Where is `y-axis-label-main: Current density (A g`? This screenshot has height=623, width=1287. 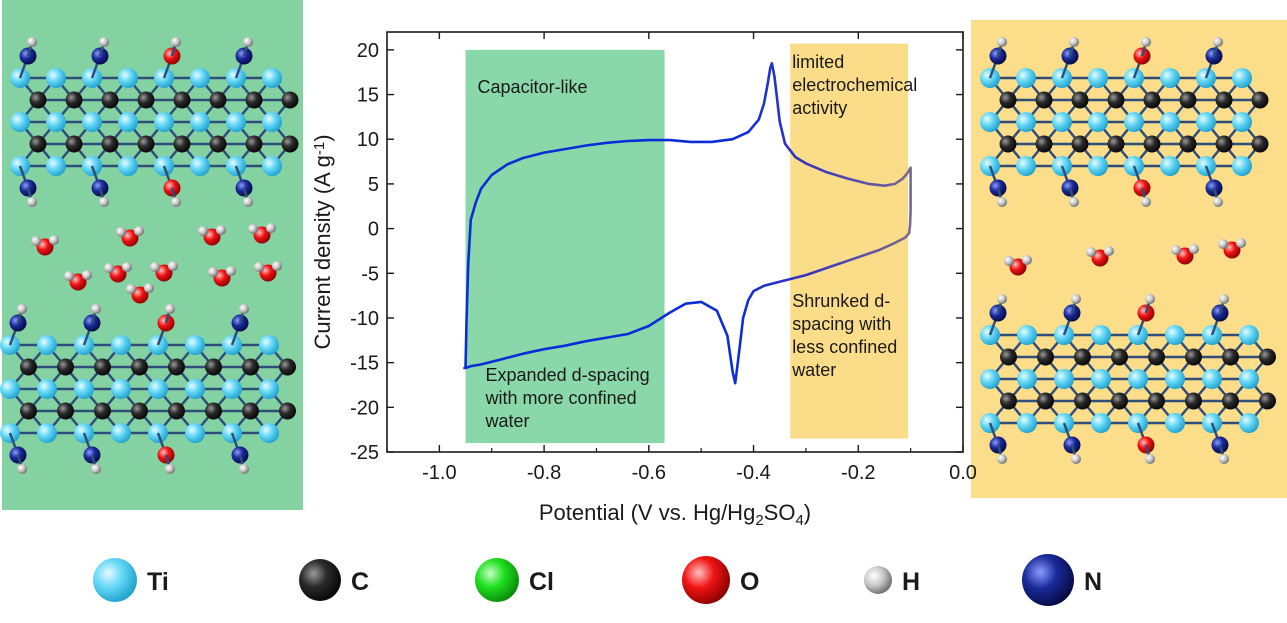 y-axis-label-main: Current density (A g is located at coordinates (322, 252).